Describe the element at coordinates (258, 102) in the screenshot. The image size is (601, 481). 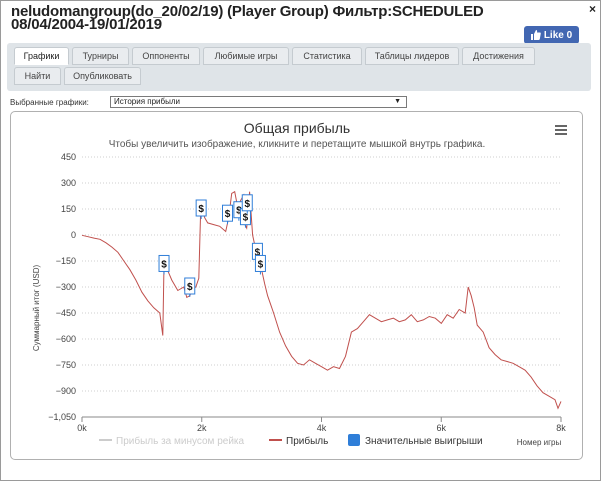
I see `chart-select: История прибыли ▼` at that location.